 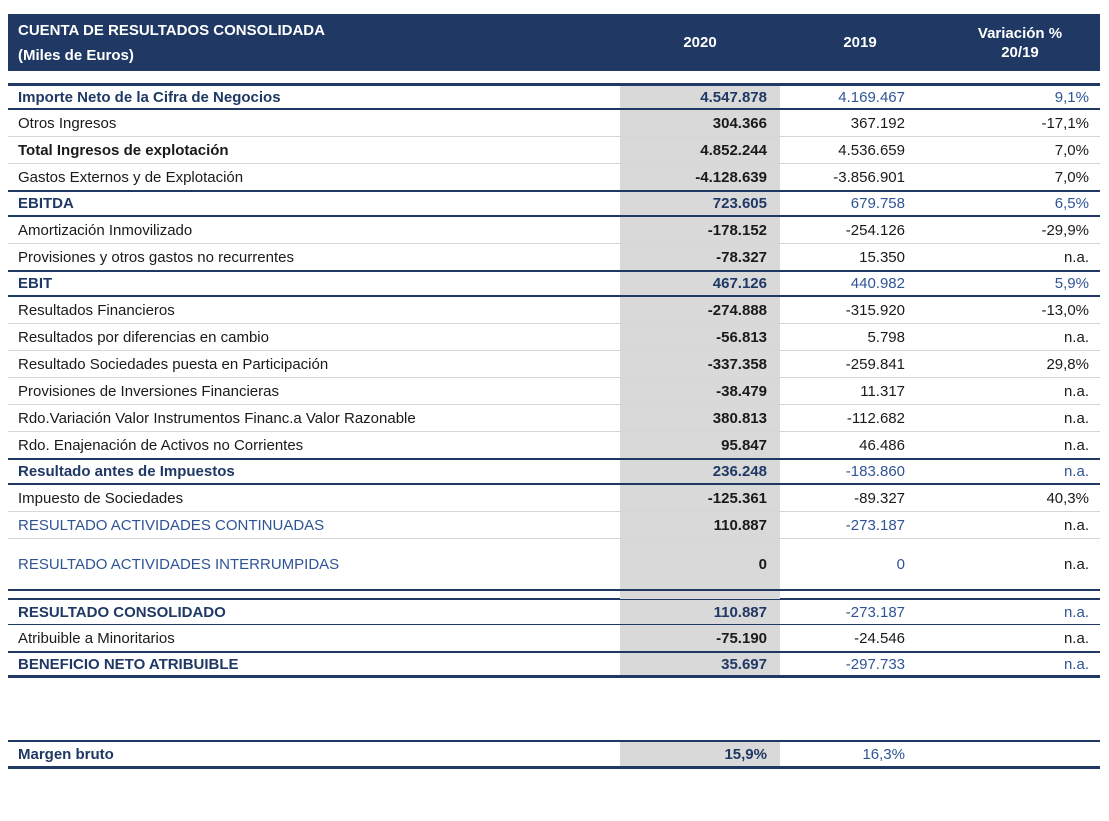 What do you see at coordinates (877, 123) in the screenshot?
I see `value-2019: 367.192` at bounding box center [877, 123].